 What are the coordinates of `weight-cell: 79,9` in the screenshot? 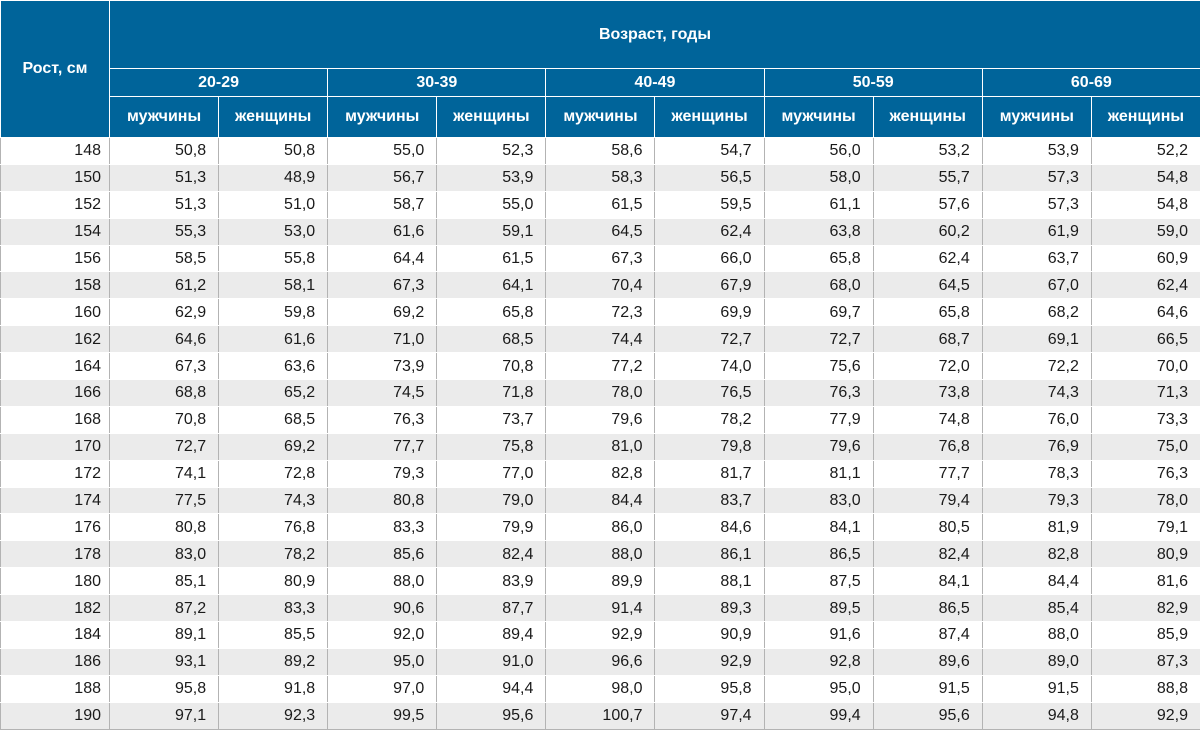 It's located at (491, 527).